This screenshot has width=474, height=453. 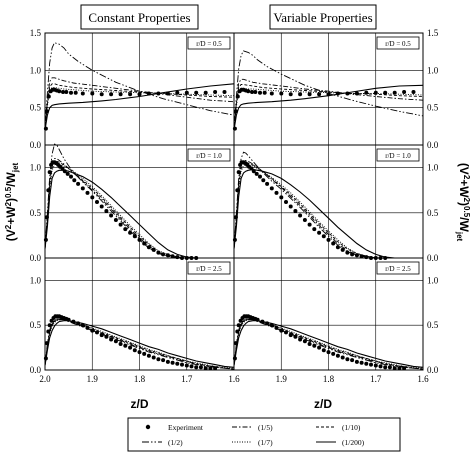 What do you see at coordinates (433, 33) in the screenshot?
I see `ytick-label: 1.5` at bounding box center [433, 33].